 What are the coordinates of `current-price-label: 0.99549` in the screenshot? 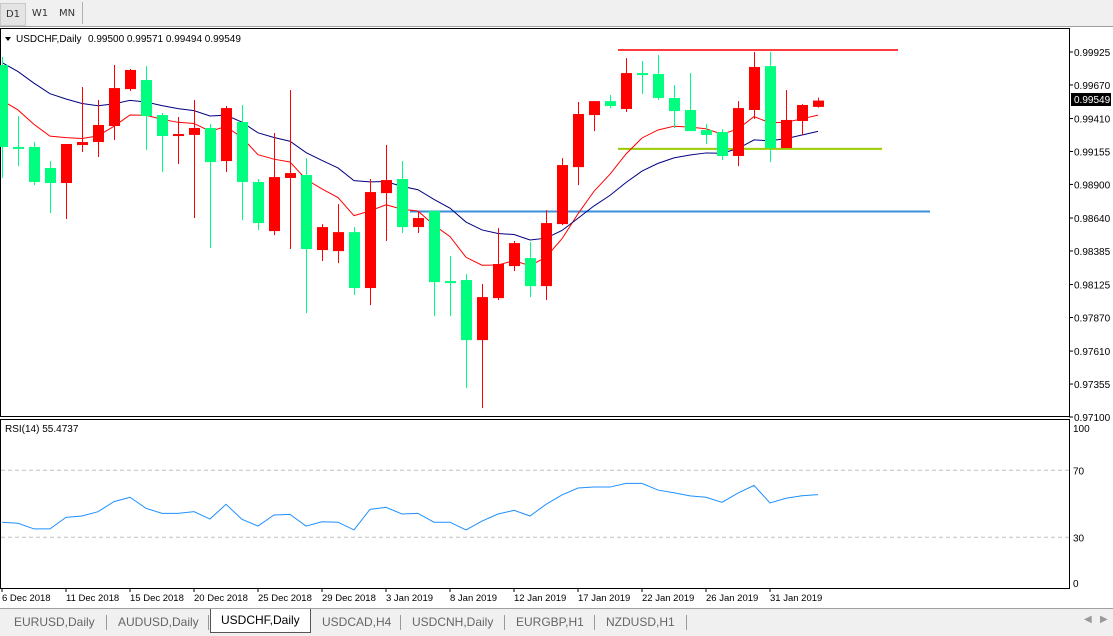 It's located at (1092, 100).